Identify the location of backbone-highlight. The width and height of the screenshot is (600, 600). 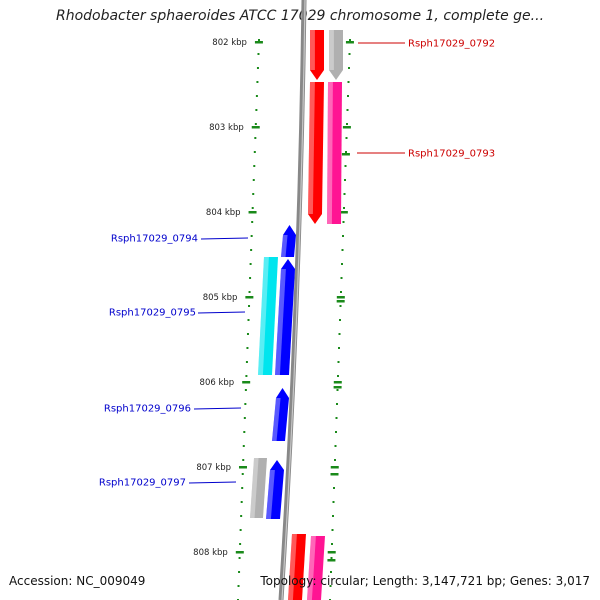
(293, 300).